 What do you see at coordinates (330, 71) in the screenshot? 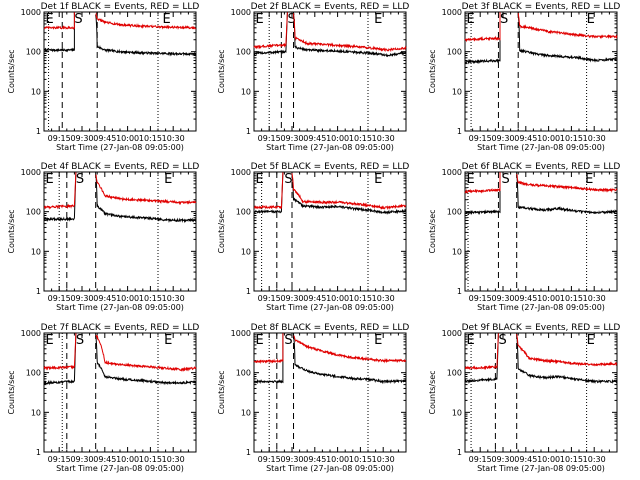
I see `axes-frame` at bounding box center [330, 71].